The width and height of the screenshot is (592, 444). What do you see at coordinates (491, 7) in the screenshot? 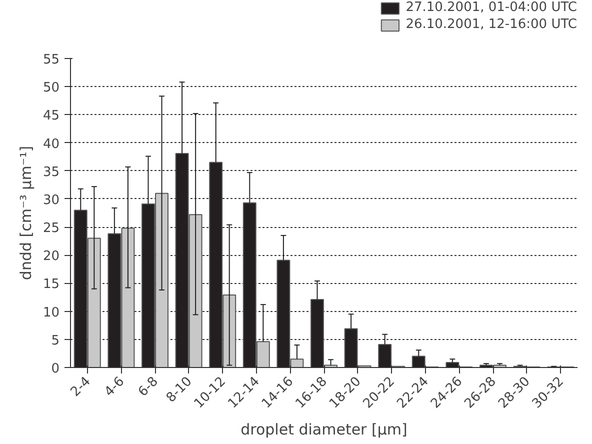
I see `legend-label: 27.10.2001, 01-04:00 UTC` at bounding box center [491, 7].